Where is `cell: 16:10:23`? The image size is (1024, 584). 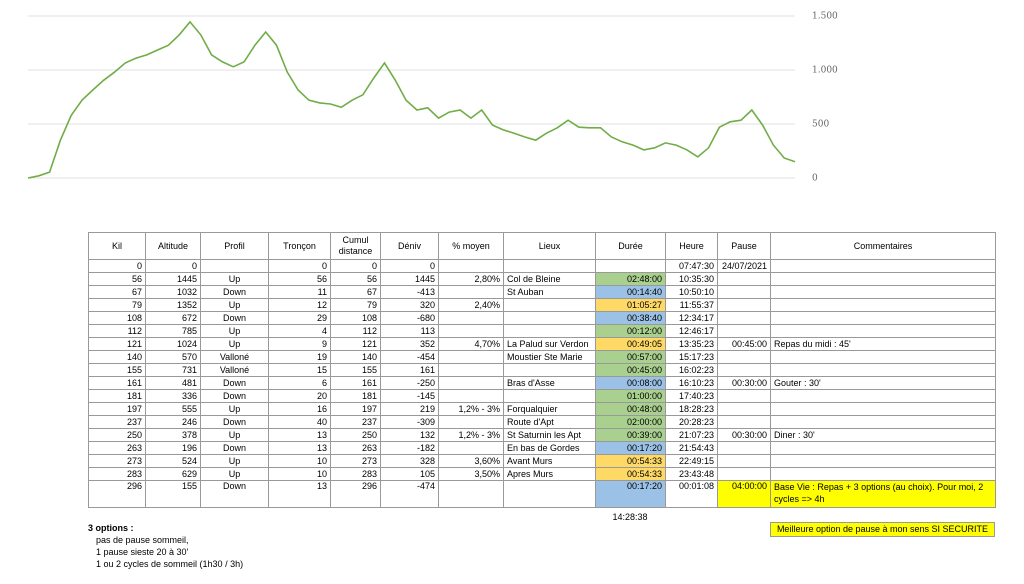 cell: 16:10:23 is located at coordinates (691, 383).